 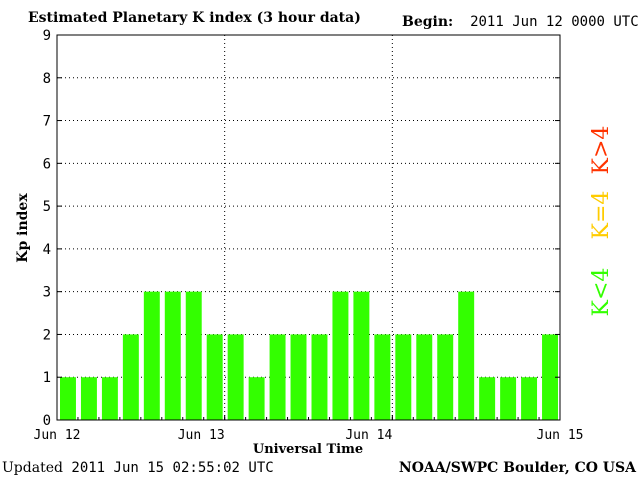 What do you see at coordinates (47, 79) in the screenshot?
I see `y-tick-label: 8` at bounding box center [47, 79].